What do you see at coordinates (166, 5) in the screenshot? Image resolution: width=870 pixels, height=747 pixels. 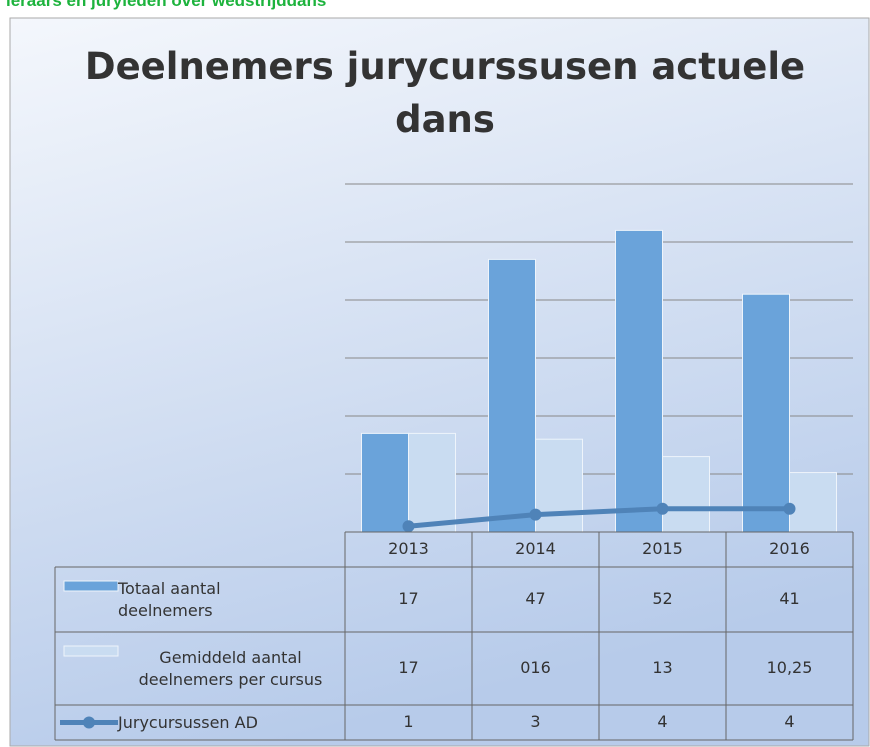 I see `header: leraars en juryleden over wedstrijddans` at bounding box center [166, 5].